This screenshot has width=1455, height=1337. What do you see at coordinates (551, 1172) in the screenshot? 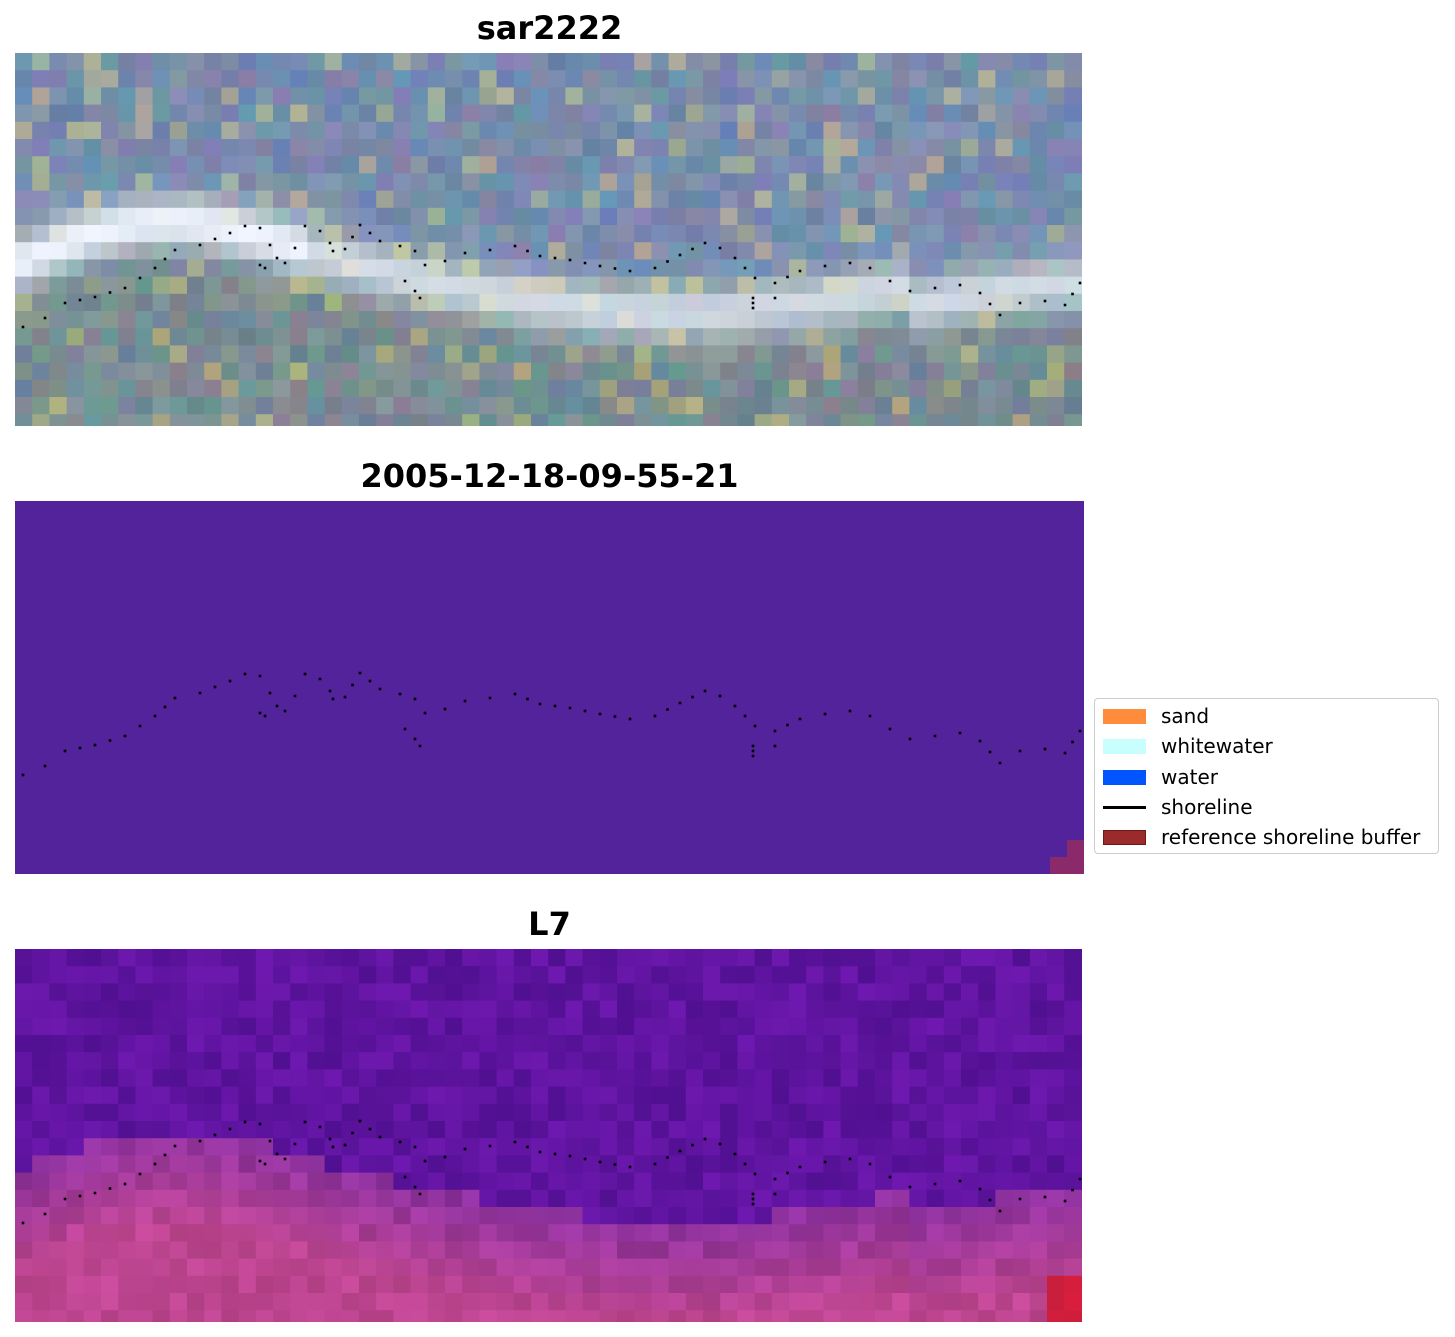
I see `index-shoreline-points` at bounding box center [551, 1172].